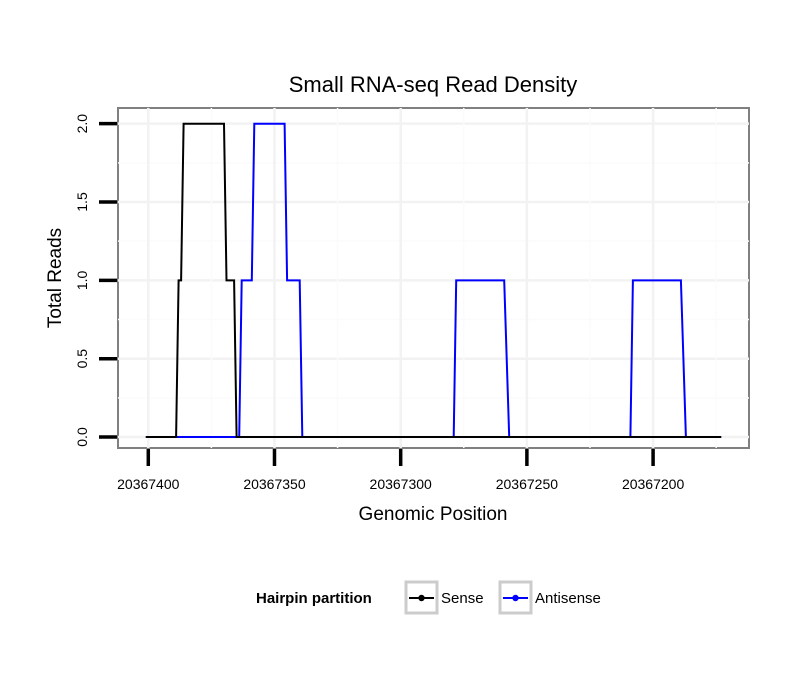 This screenshot has width=810, height=690. Describe the element at coordinates (82, 124) in the screenshot. I see `y-tick-label: 2.0` at that location.